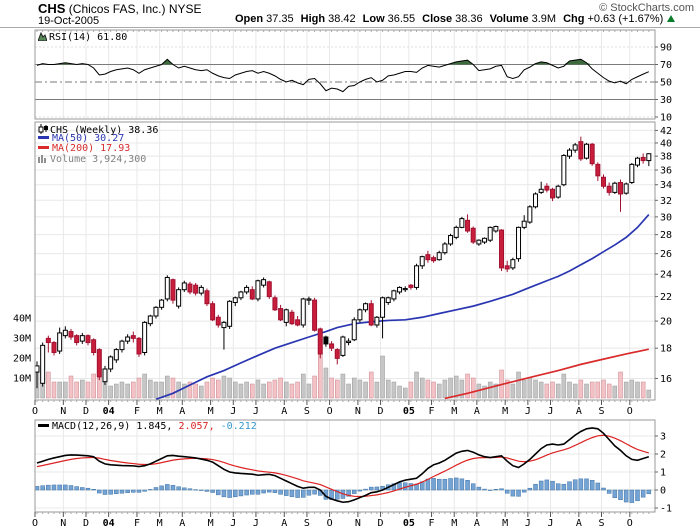  Describe the element at coordinates (666, 217) in the screenshot. I see `svg-text: 30` at that location.